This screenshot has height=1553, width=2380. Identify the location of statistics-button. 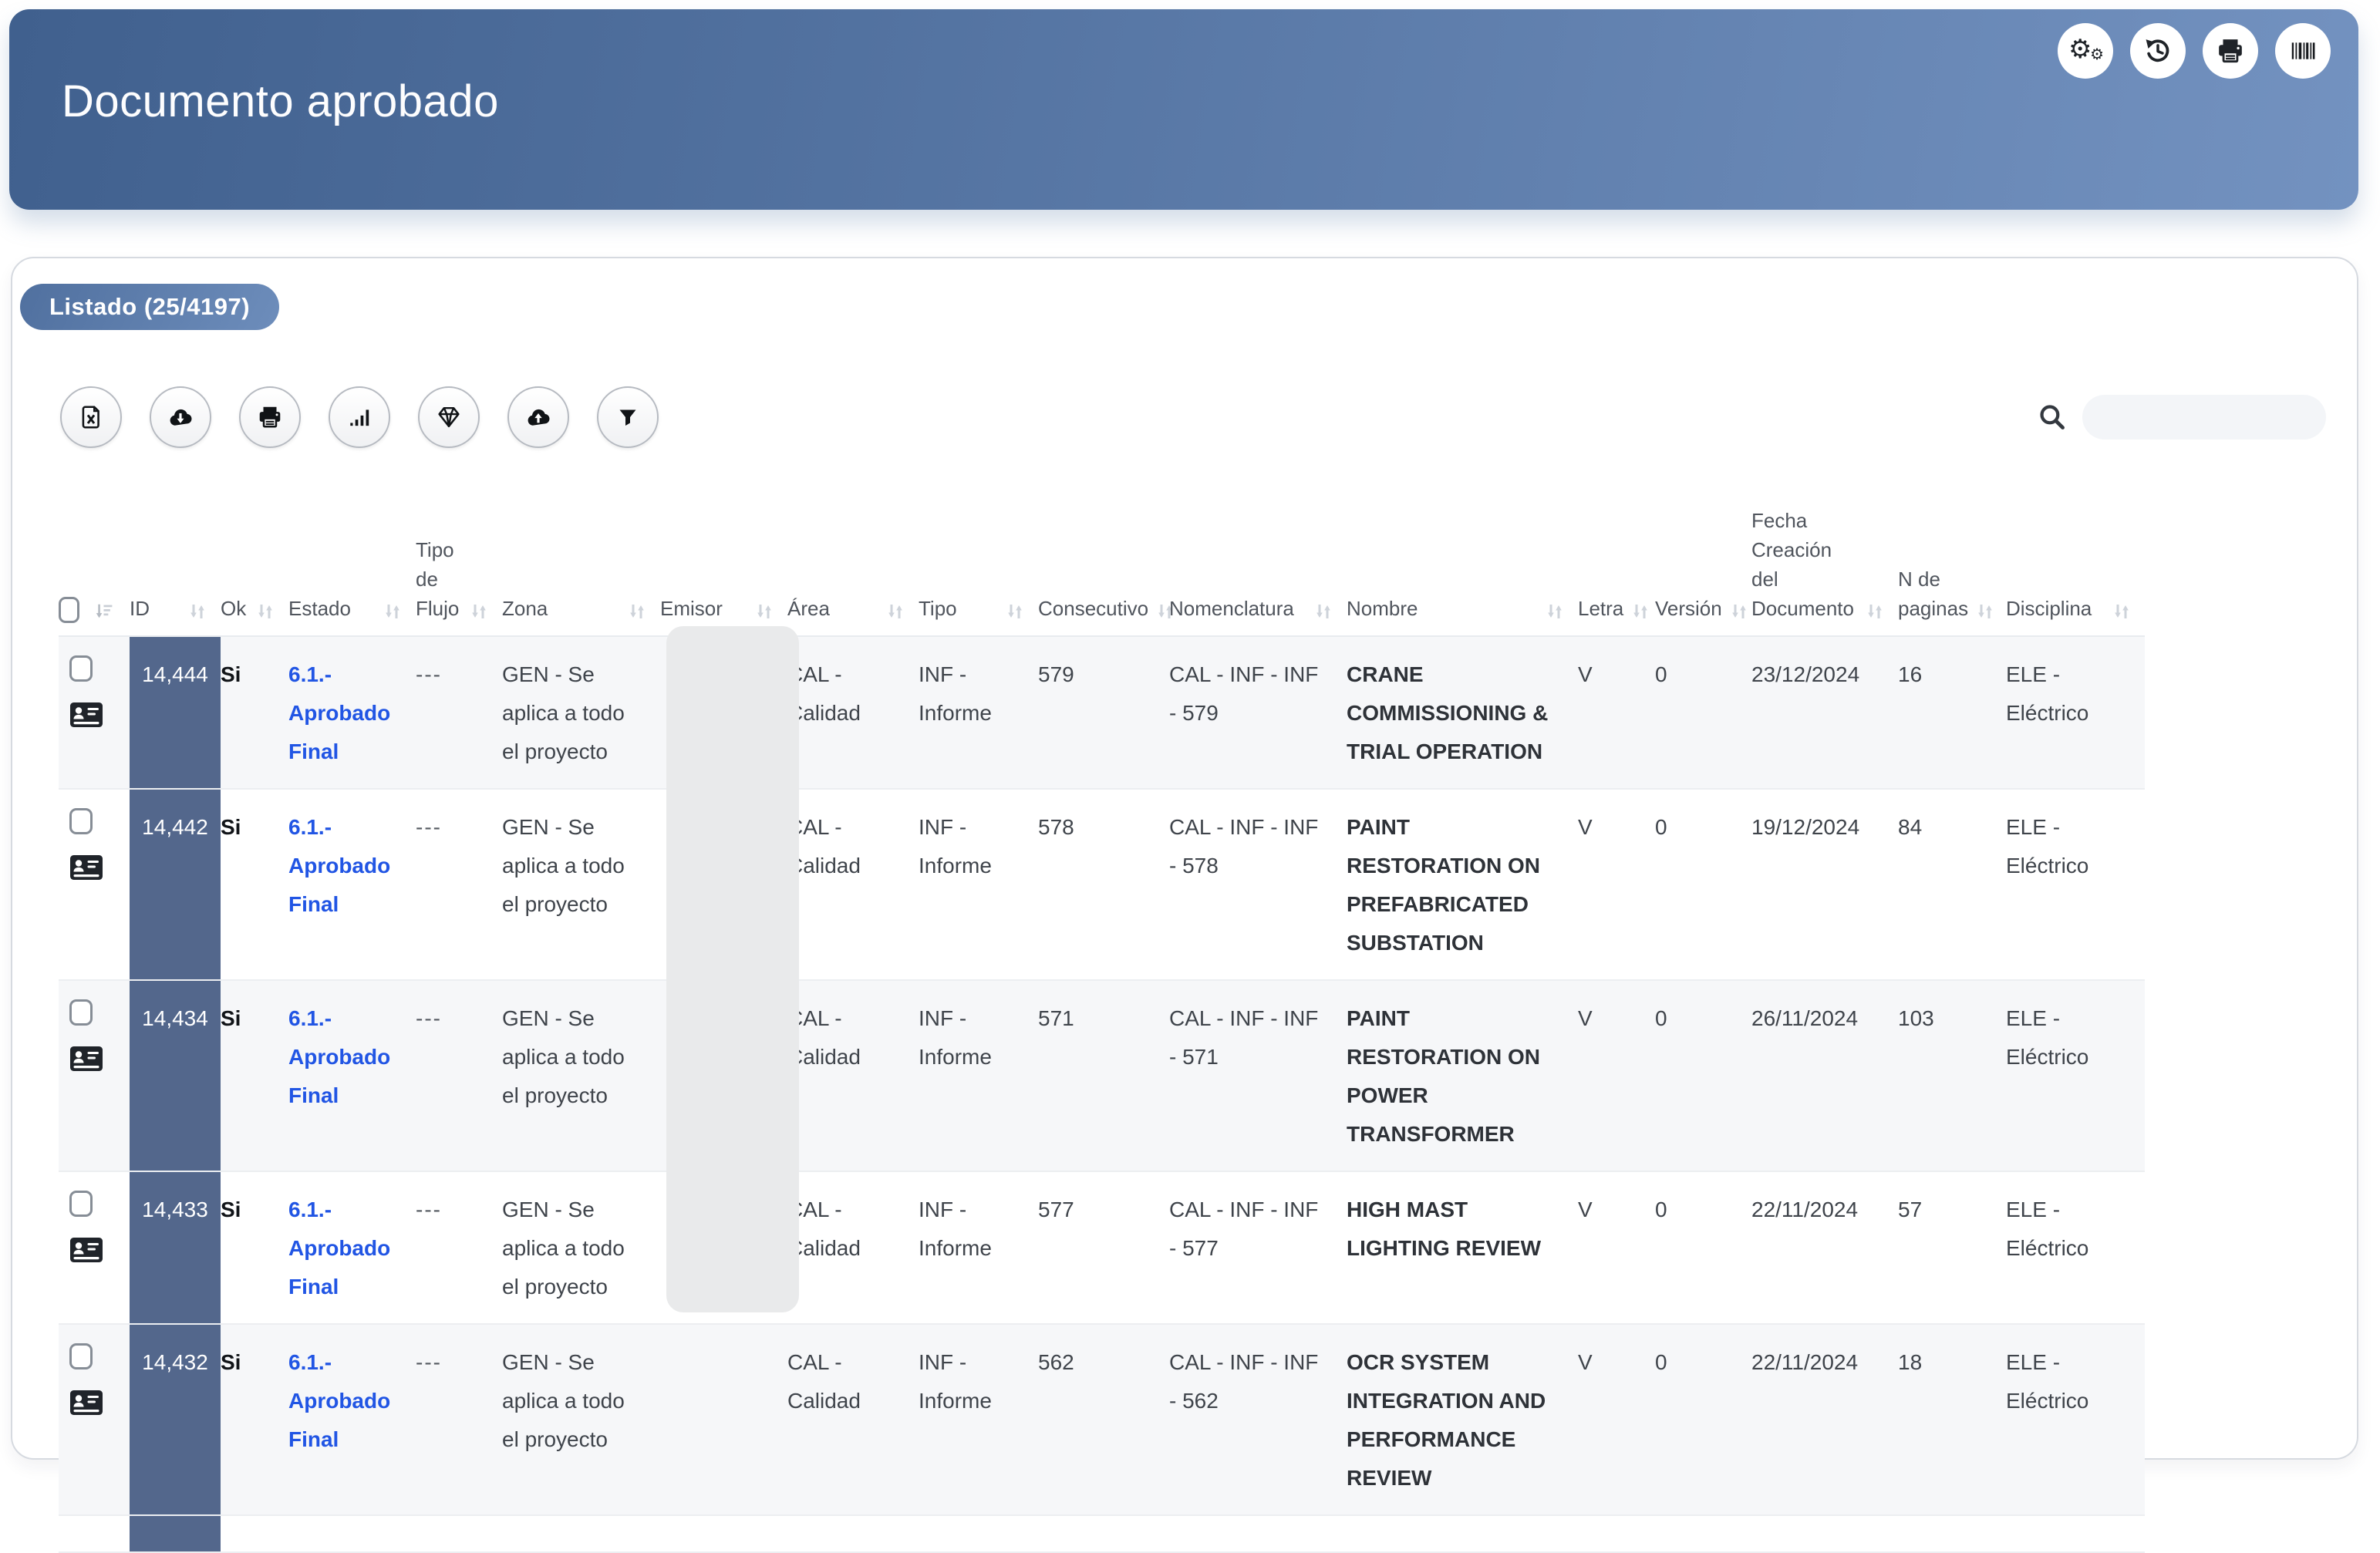
(360, 417).